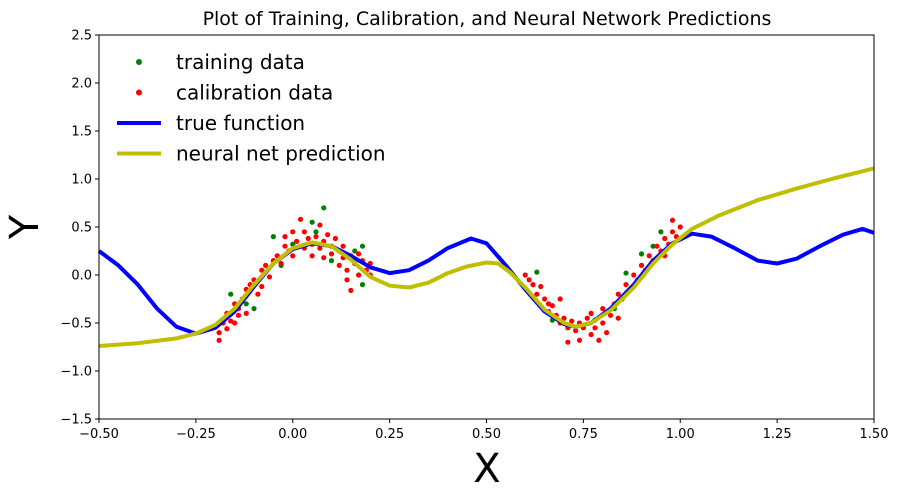 This screenshot has height=498, width=899. I want to click on legend-label-neural-net-prediction: neural net prediction, so click(281, 154).